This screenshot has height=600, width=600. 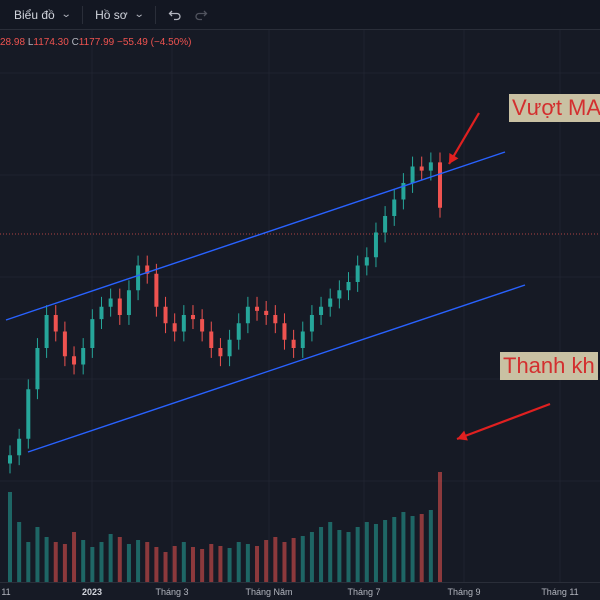 What do you see at coordinates (34, 14) in the screenshot?
I see `chart-menu-label: Biểu đồ` at bounding box center [34, 14].